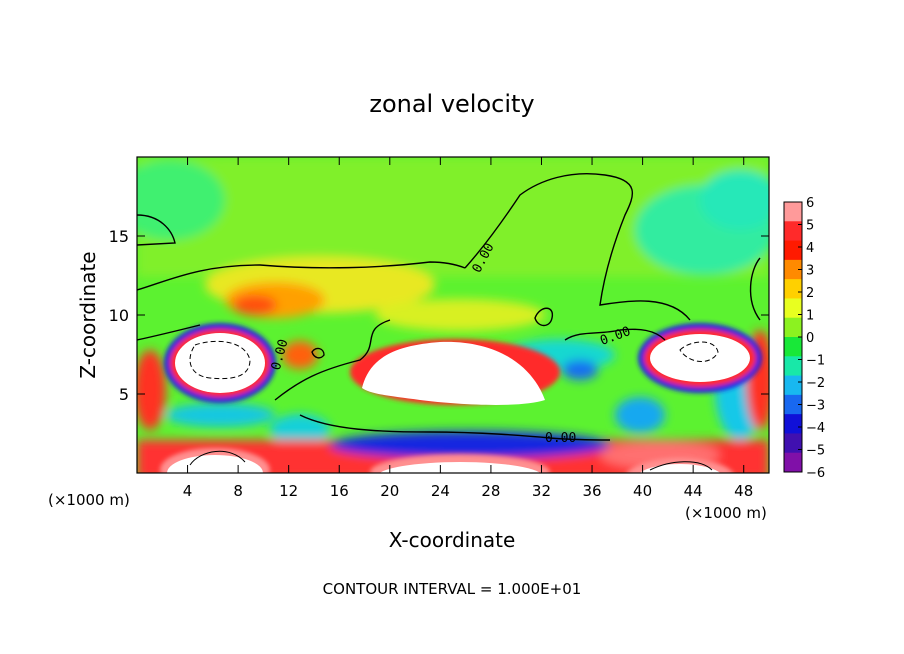  Describe the element at coordinates (815, 406) in the screenshot. I see `colorbar-tick-label: −3` at that location.